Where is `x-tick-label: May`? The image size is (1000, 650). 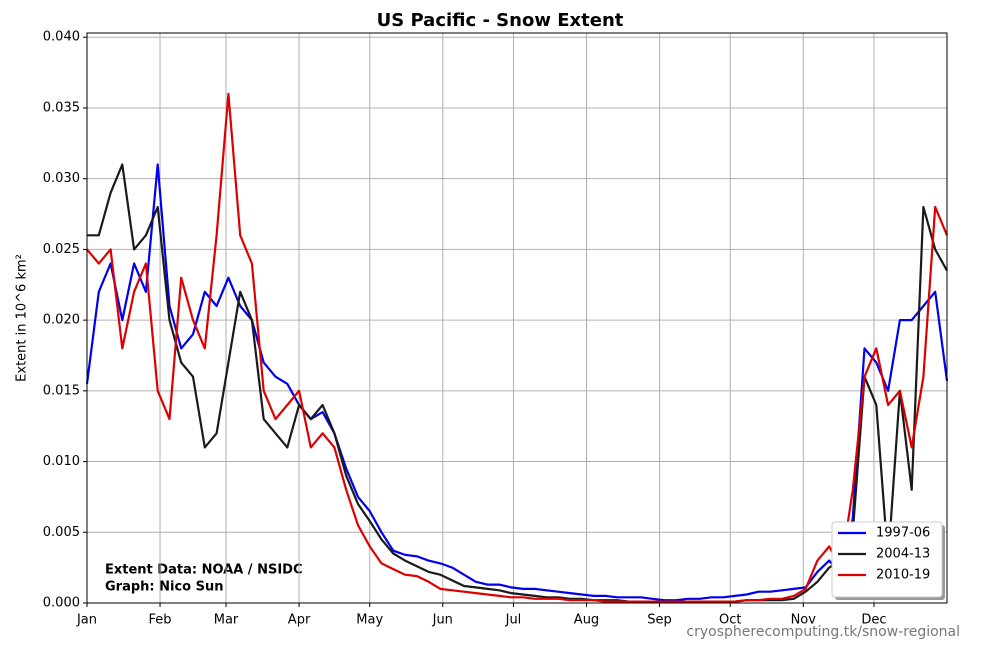 x-tick-label: May is located at coordinates (369, 620).